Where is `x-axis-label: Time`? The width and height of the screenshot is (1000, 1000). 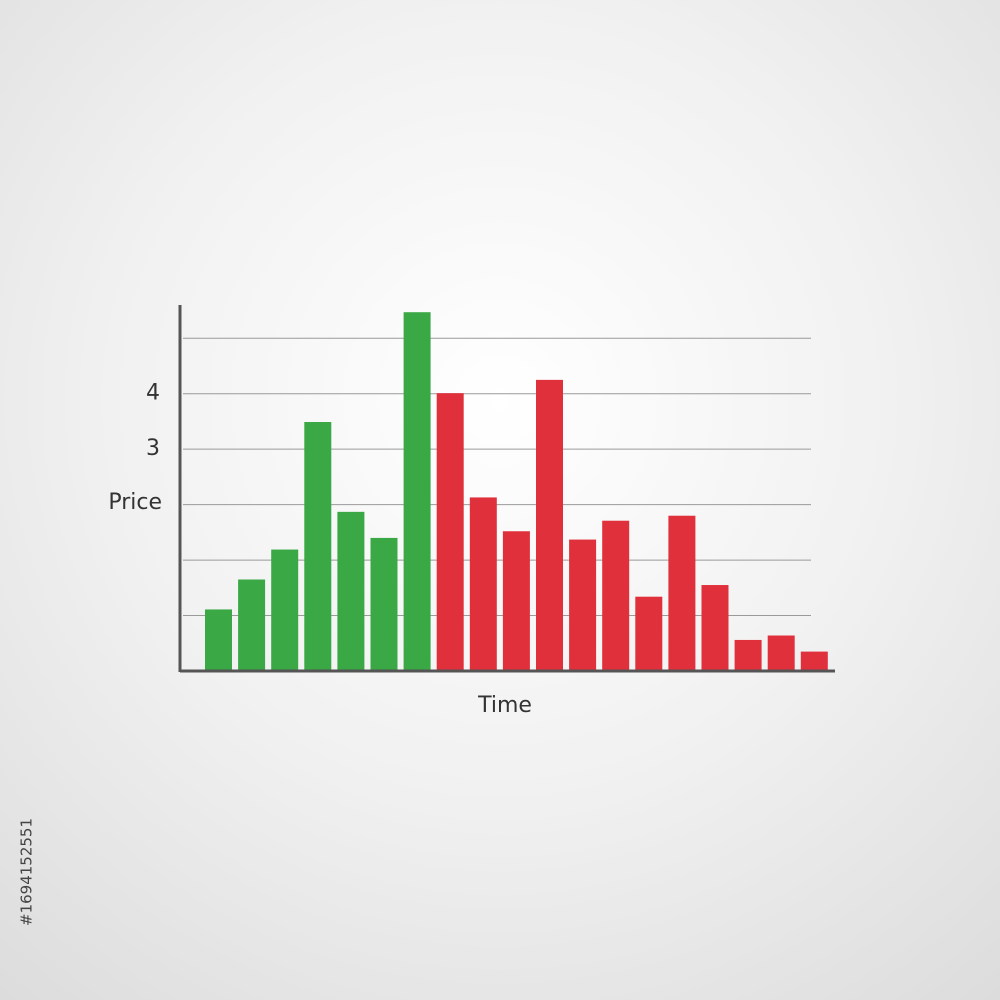 x-axis-label: Time is located at coordinates (504, 705).